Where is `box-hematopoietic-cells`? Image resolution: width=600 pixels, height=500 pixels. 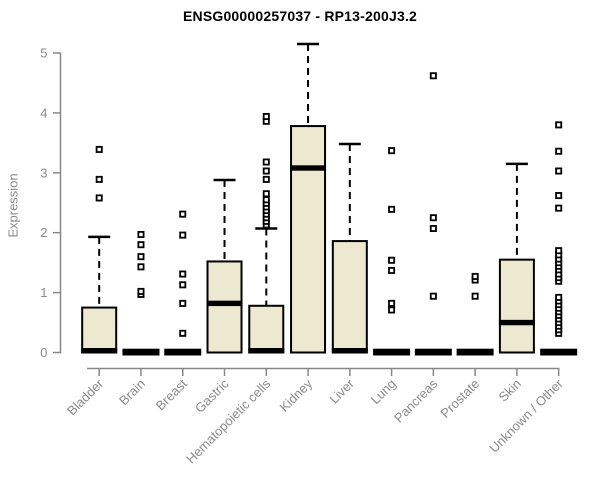
box-hematopoietic-cells is located at coordinates (266, 329).